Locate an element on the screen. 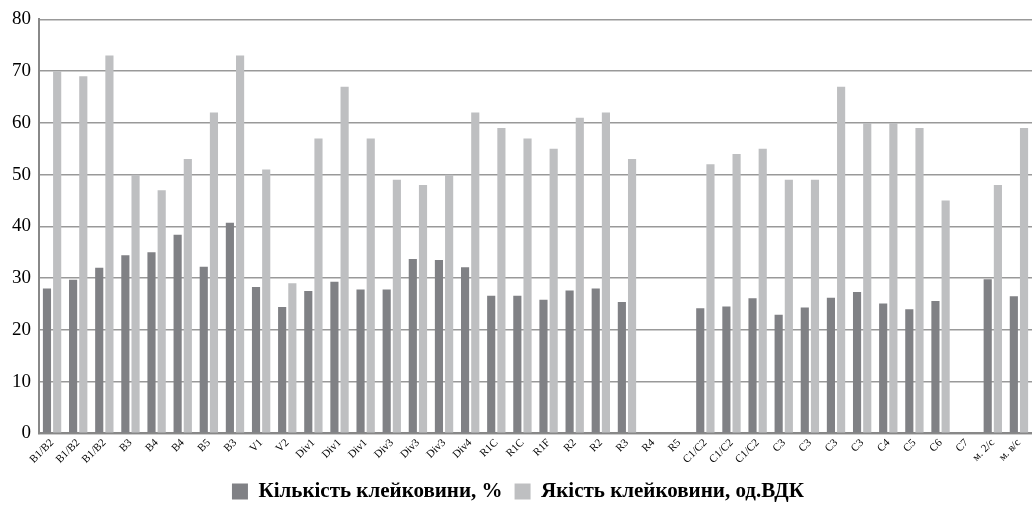 Image resolution: width=1032 pixels, height=516 pixels. x-tick-label: R5 is located at coordinates (674, 444).